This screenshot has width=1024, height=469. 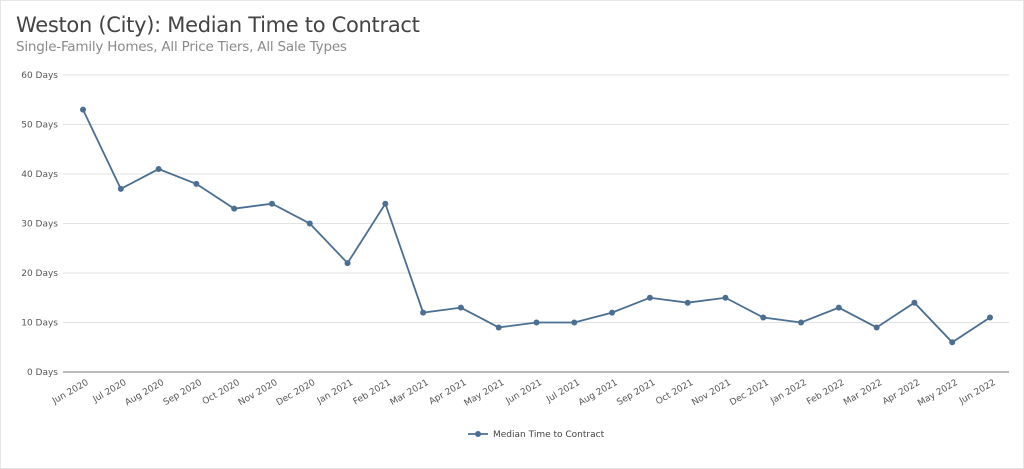 I want to click on x-tick-label: Oct 2021, so click(x=674, y=392).